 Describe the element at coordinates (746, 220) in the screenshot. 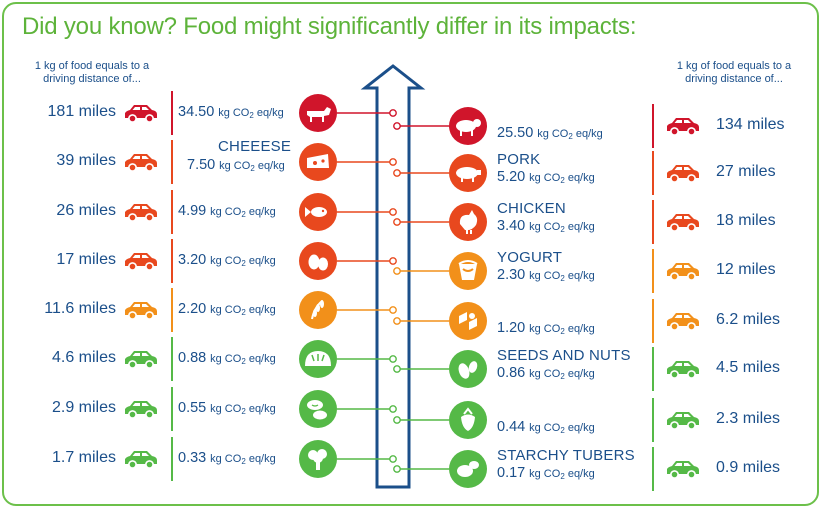

I see `right-miles-2: 18 miles` at that location.